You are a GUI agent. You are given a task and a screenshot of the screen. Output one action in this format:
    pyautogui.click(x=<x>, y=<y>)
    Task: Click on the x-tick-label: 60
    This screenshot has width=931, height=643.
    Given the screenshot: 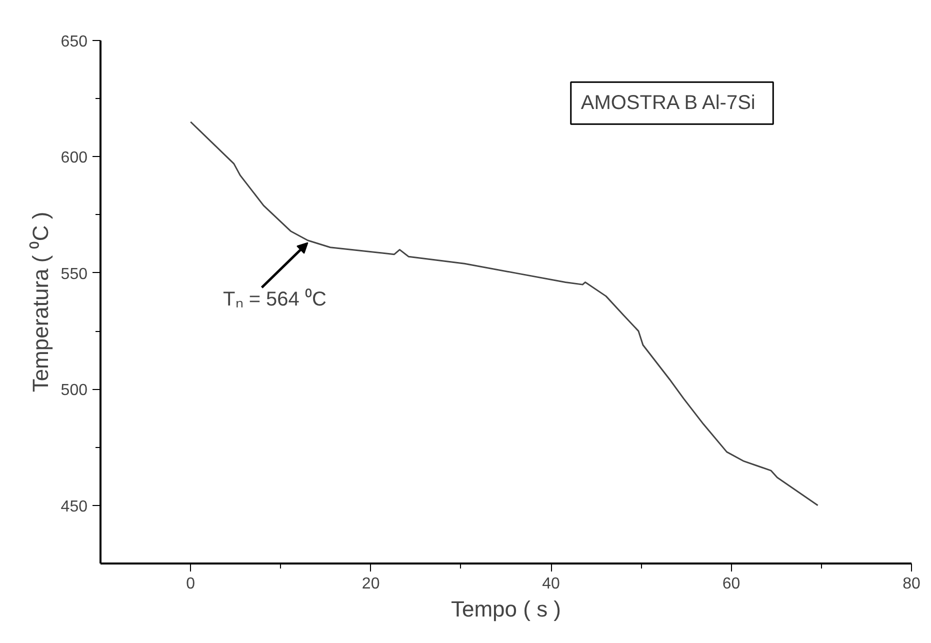 What is the action you would take?
    pyautogui.click(x=731, y=584)
    